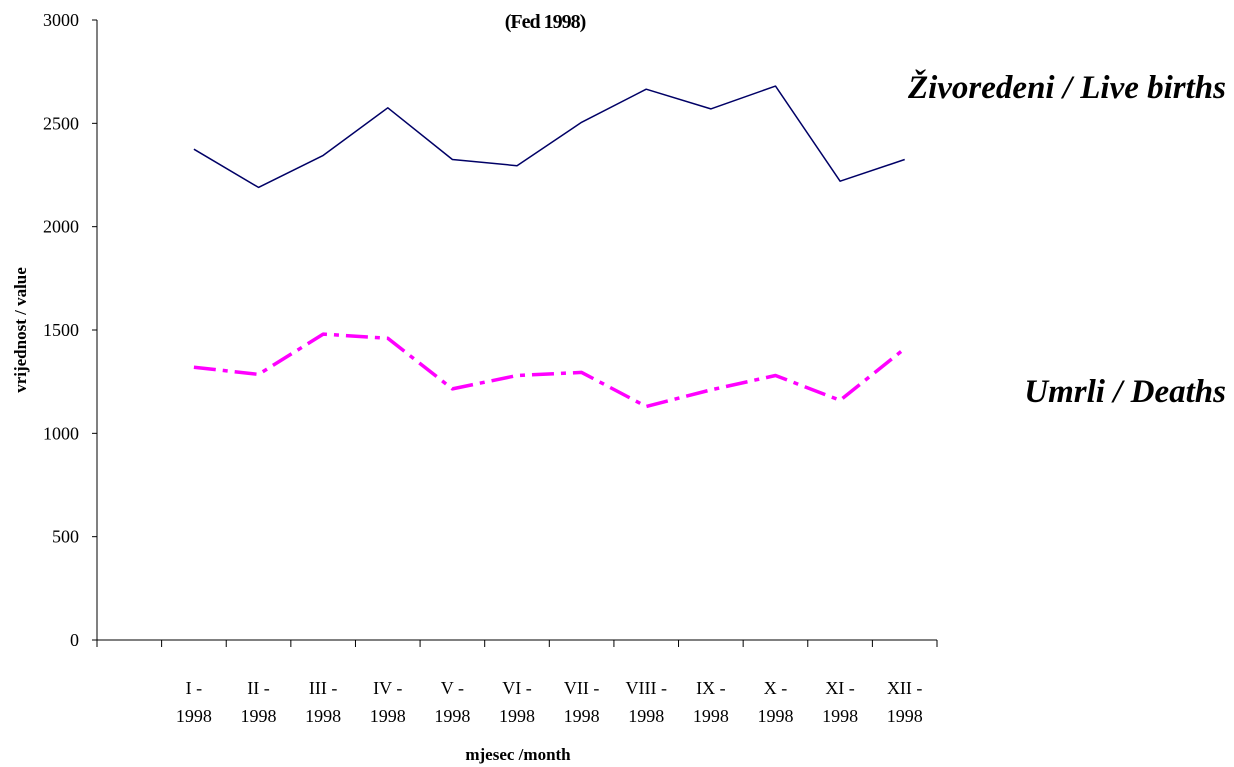 This screenshot has width=1234, height=767. What do you see at coordinates (61, 20) in the screenshot?
I see `y-tick-label: 3000` at bounding box center [61, 20].